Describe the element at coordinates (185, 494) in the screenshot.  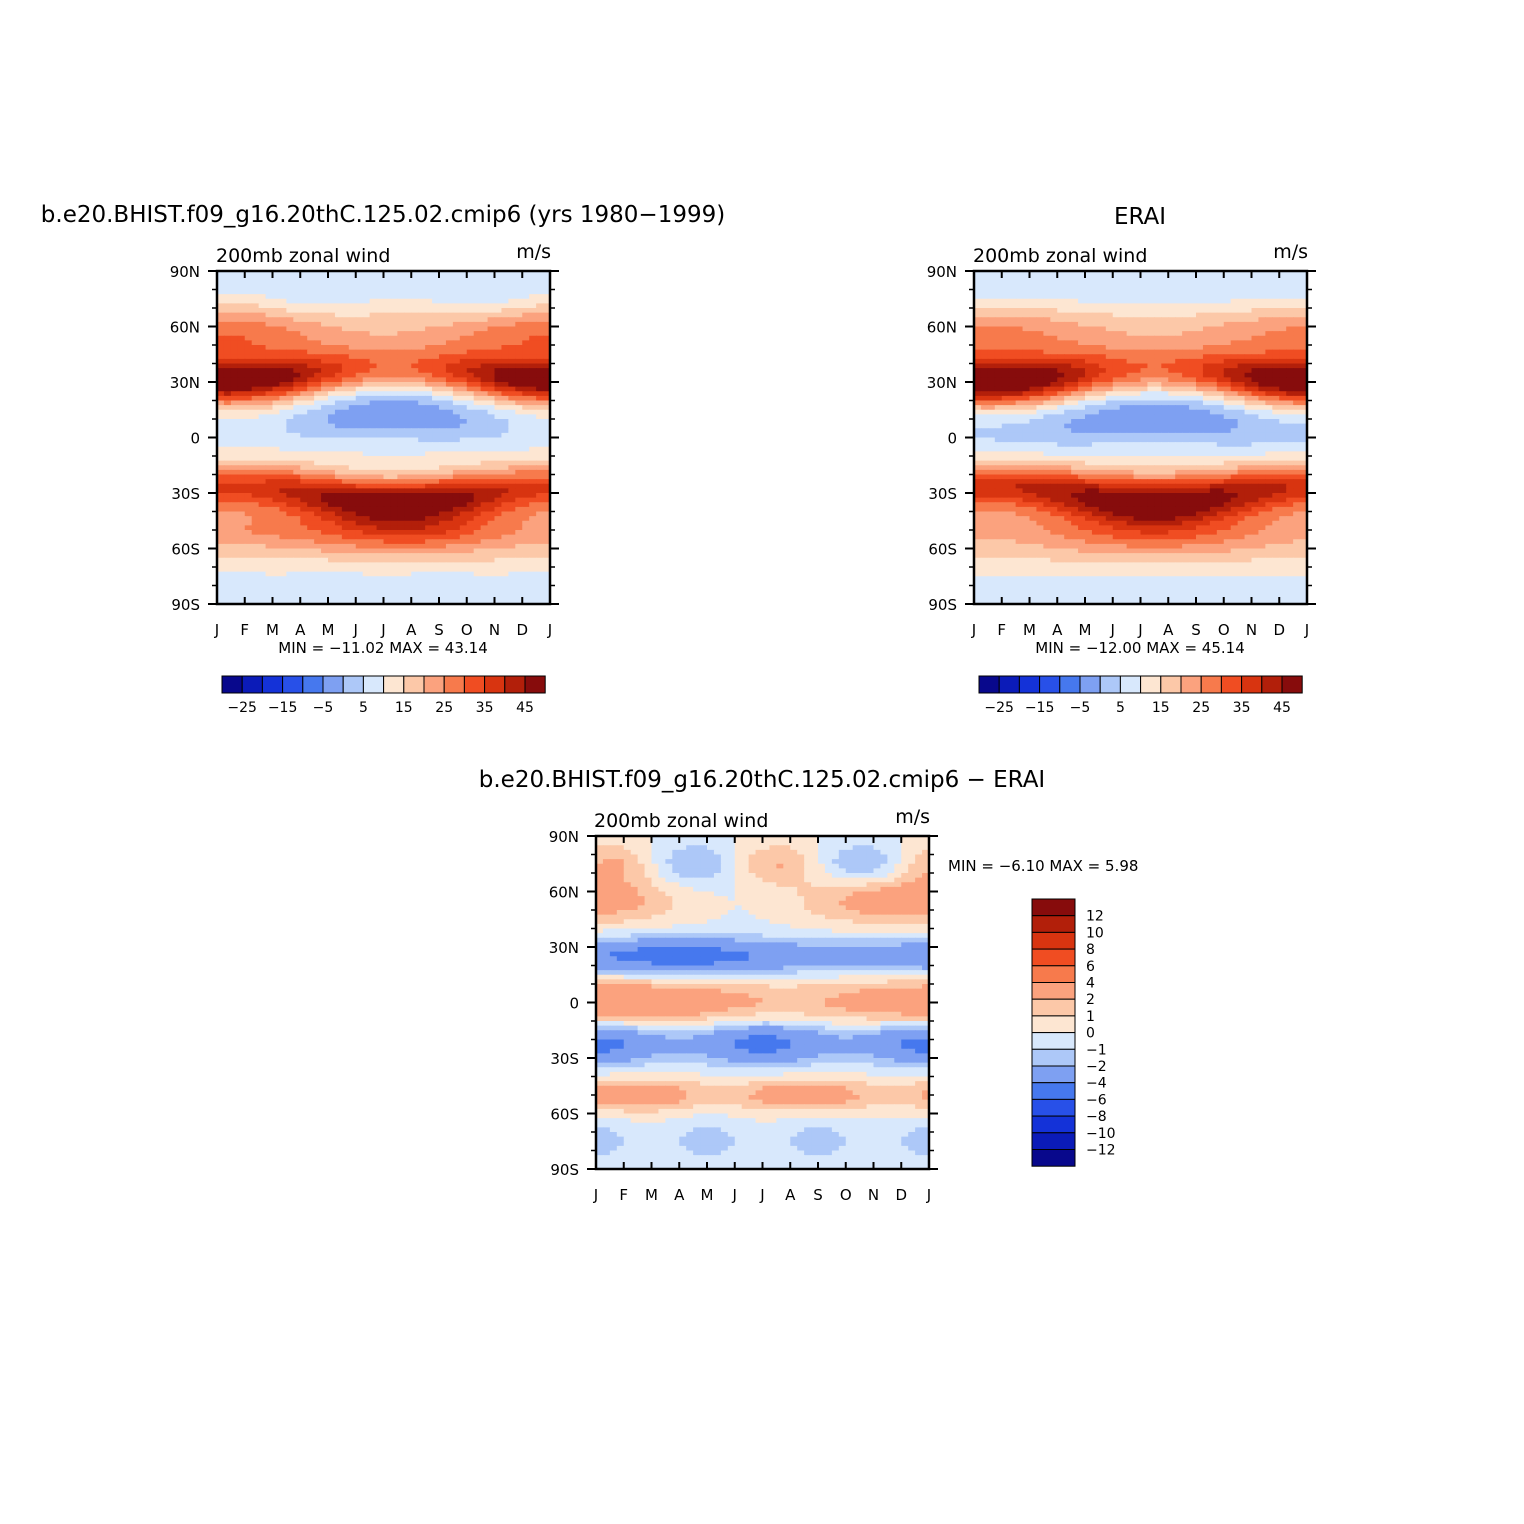
I see `y-tick-label: 30S` at that location.